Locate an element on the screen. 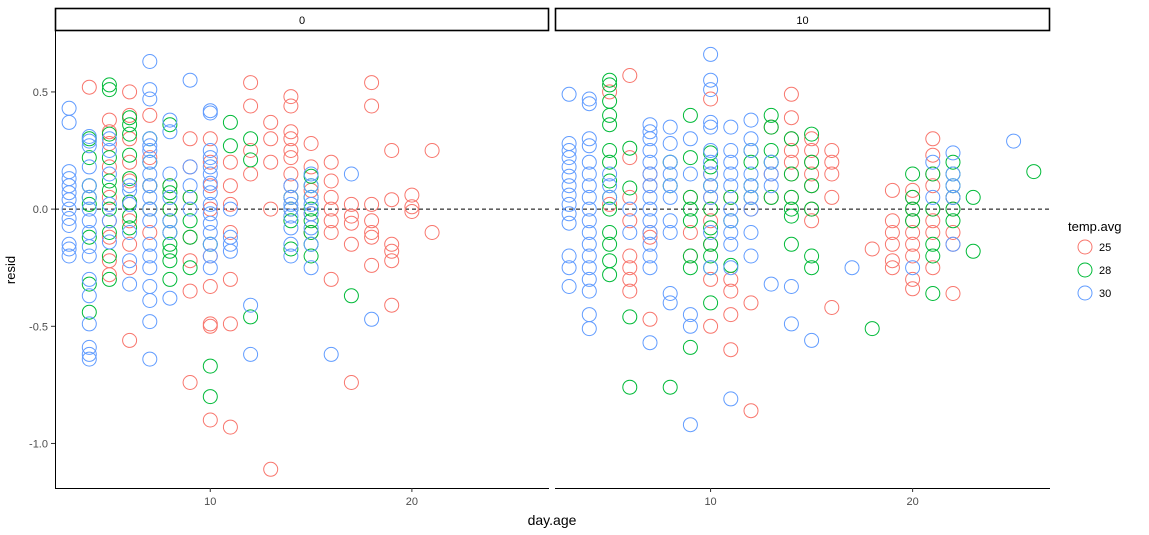  y-tick-label: 0.5 is located at coordinates (40, 93).